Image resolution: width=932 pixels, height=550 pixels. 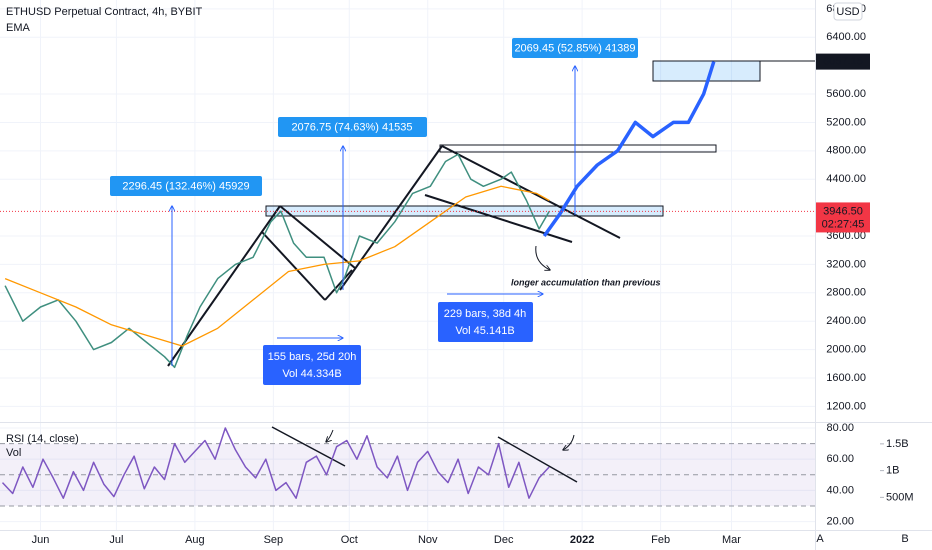 I want to click on measure-label: 2069.45 (52.85%) 41389, so click(x=574, y=48).